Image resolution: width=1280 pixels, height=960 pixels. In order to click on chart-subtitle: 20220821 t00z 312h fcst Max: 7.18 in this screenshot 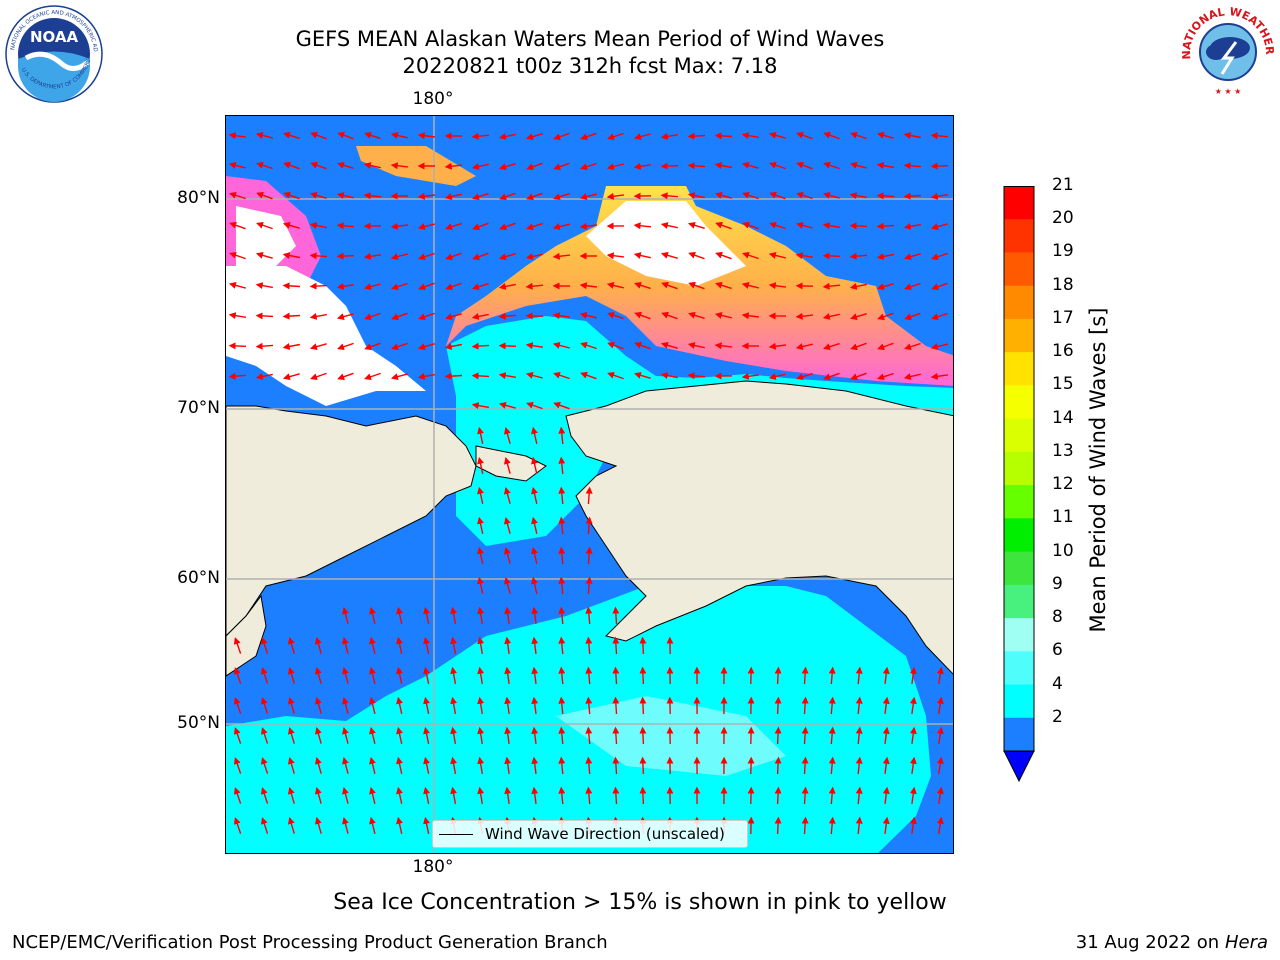, I will do `click(590, 66)`.